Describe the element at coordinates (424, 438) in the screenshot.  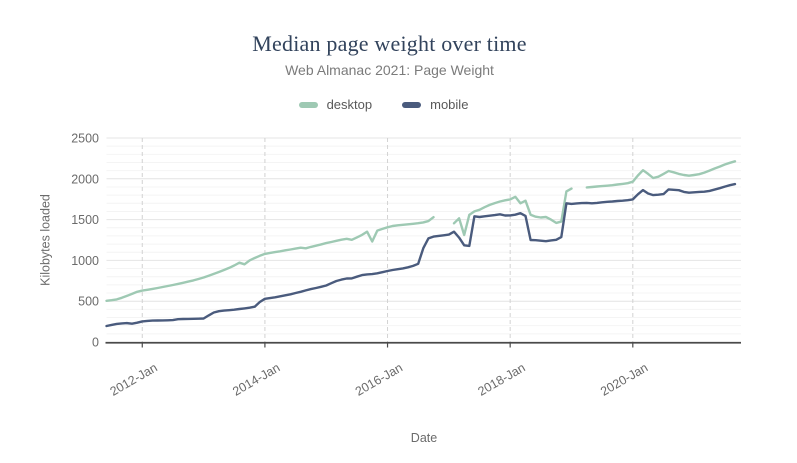
I see `x-axis-title: Date` at that location.